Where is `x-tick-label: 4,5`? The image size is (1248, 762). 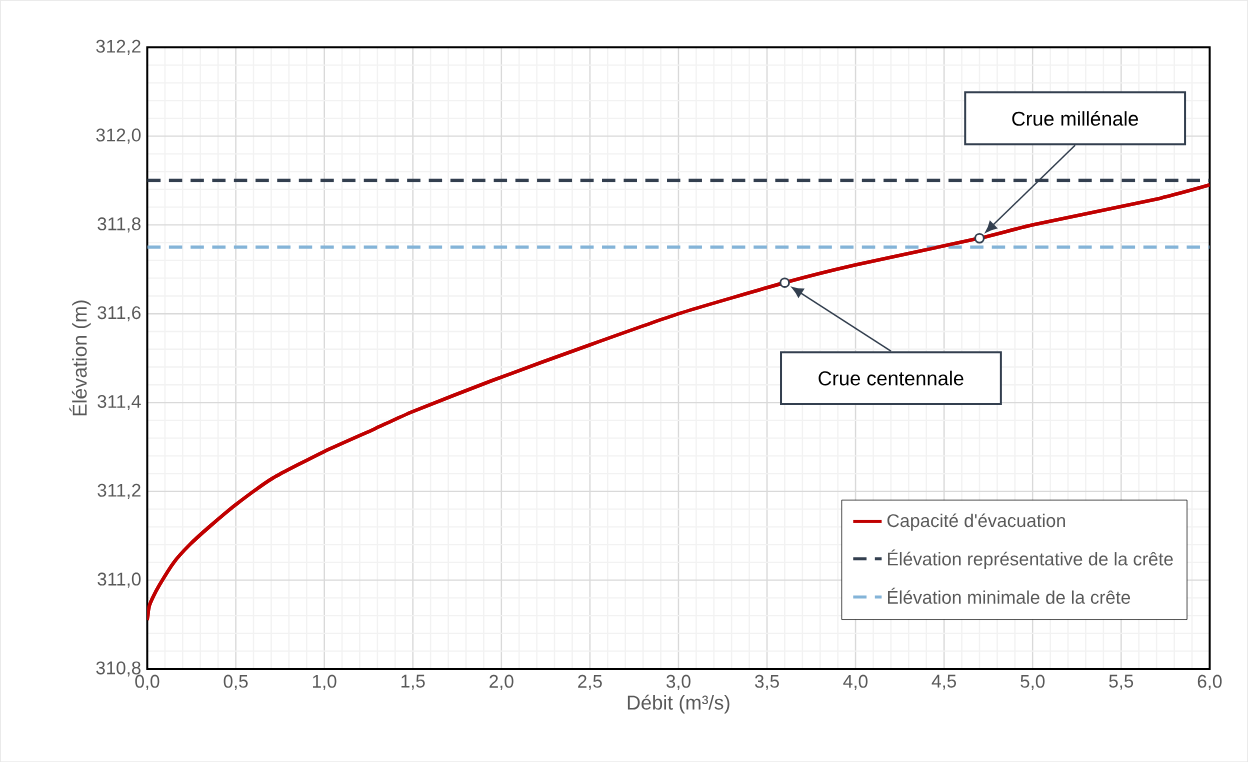
x-tick-label: 4,5 is located at coordinates (944, 682).